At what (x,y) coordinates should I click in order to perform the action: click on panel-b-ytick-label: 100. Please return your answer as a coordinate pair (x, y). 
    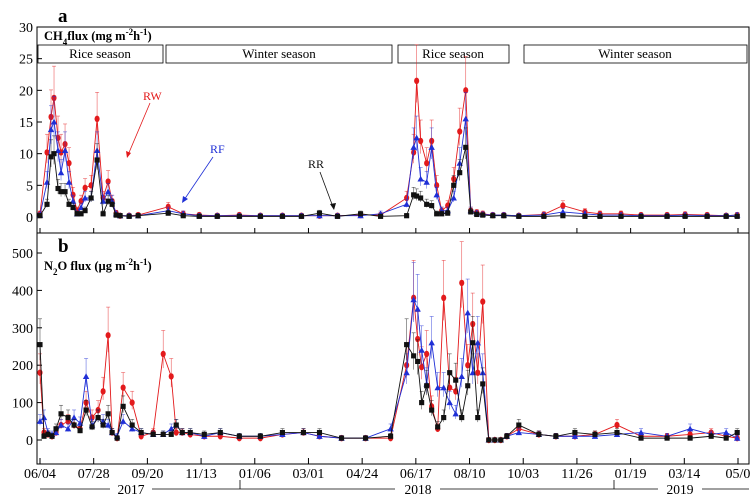
    Looking at the image, I should click on (22, 404).